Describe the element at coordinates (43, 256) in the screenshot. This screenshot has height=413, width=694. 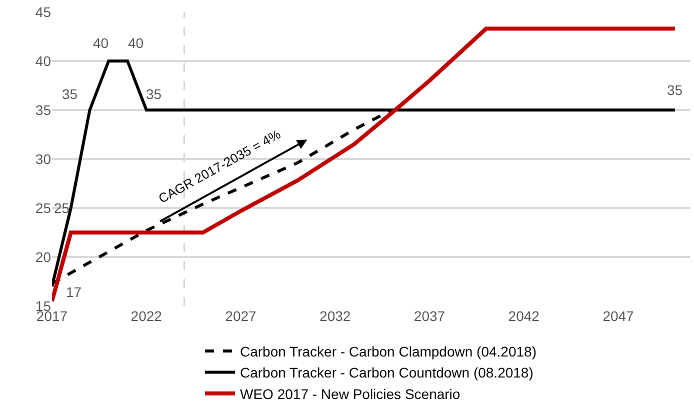
I see `y-tick-label: 20` at that location.